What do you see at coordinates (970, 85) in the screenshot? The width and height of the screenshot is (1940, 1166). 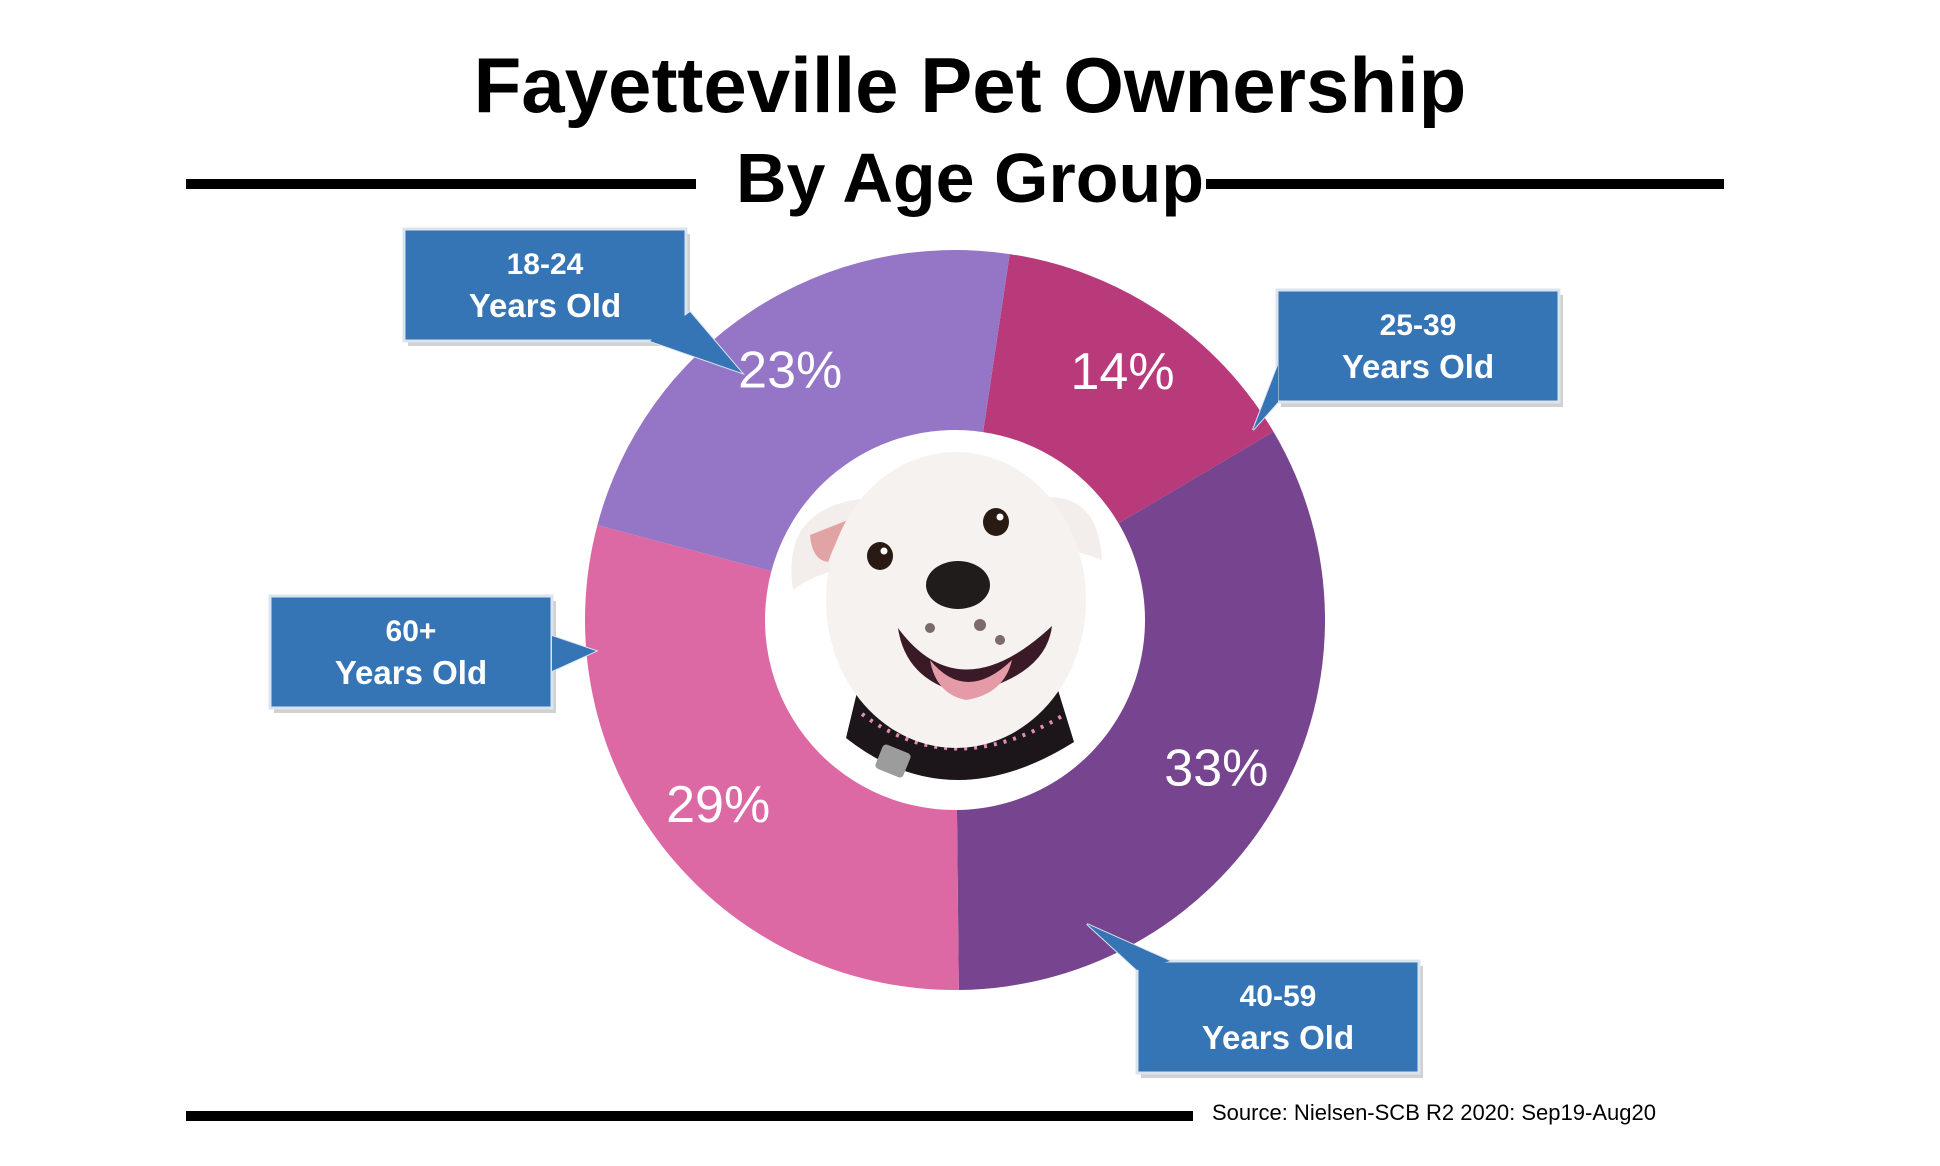 I see `page-title: Fayetteville Pet Ownership` at bounding box center [970, 85].